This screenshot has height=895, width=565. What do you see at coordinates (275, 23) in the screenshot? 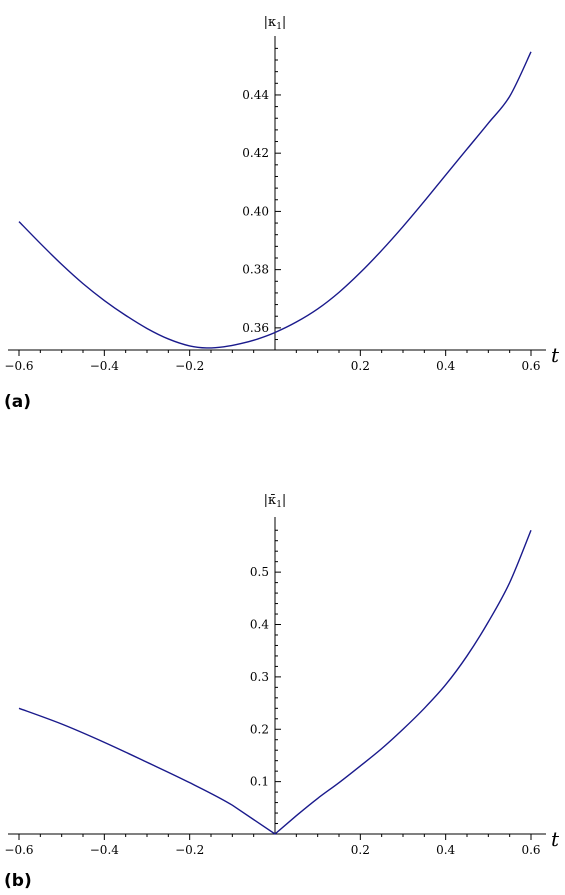
I see `y-axis-label: |κ1|` at bounding box center [275, 23].